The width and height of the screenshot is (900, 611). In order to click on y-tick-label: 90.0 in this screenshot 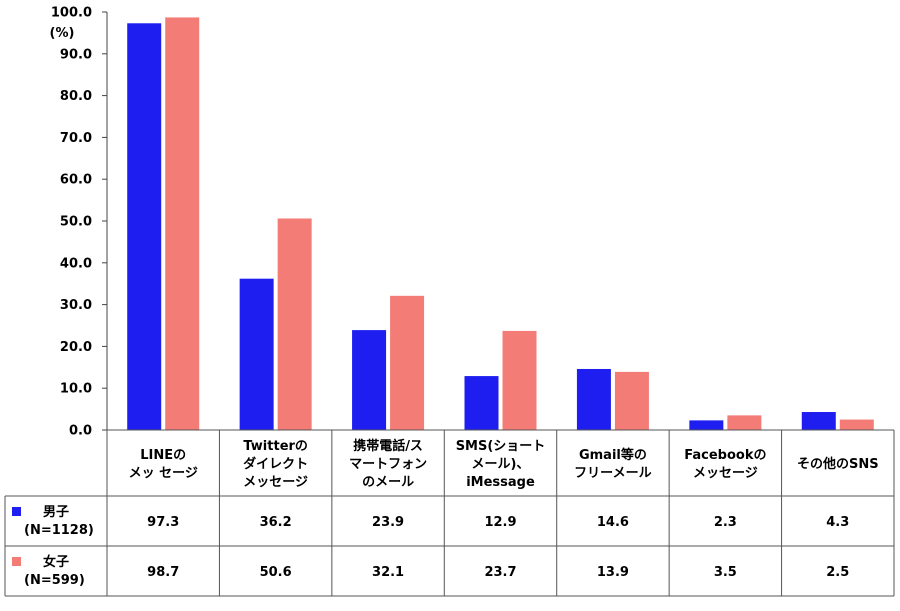, I will do `click(76, 54)`.